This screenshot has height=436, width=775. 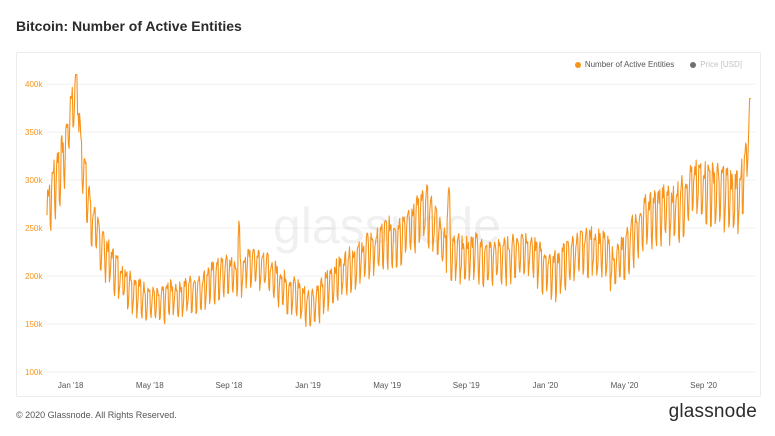 I want to click on footer-copyright: © 2020 Glassnode. All Rights Reserved., so click(x=96, y=415).